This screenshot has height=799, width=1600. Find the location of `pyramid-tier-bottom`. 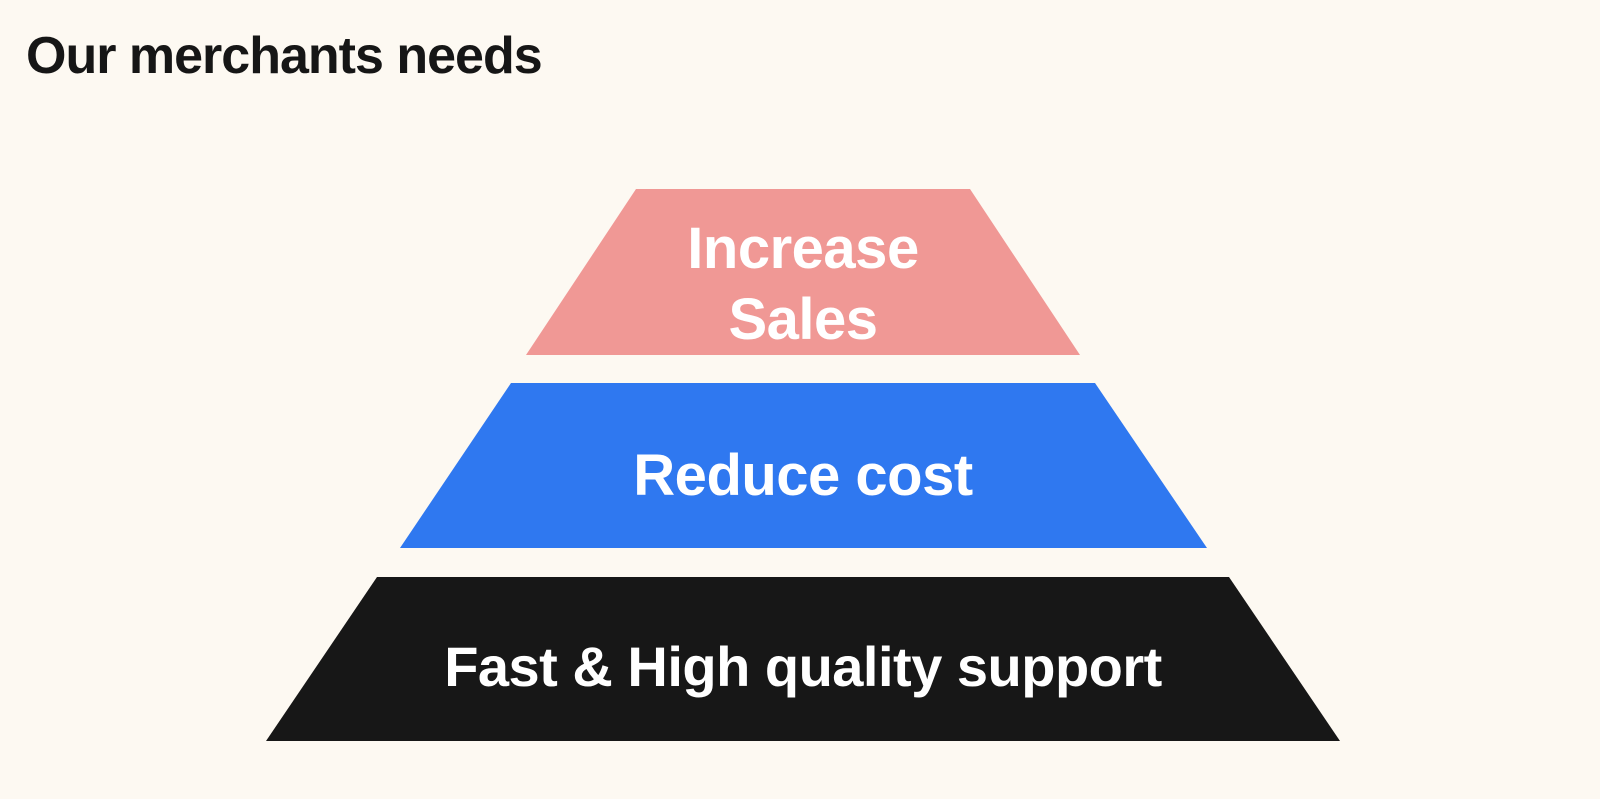

pyramid-tier-bottom is located at coordinates (803, 659).